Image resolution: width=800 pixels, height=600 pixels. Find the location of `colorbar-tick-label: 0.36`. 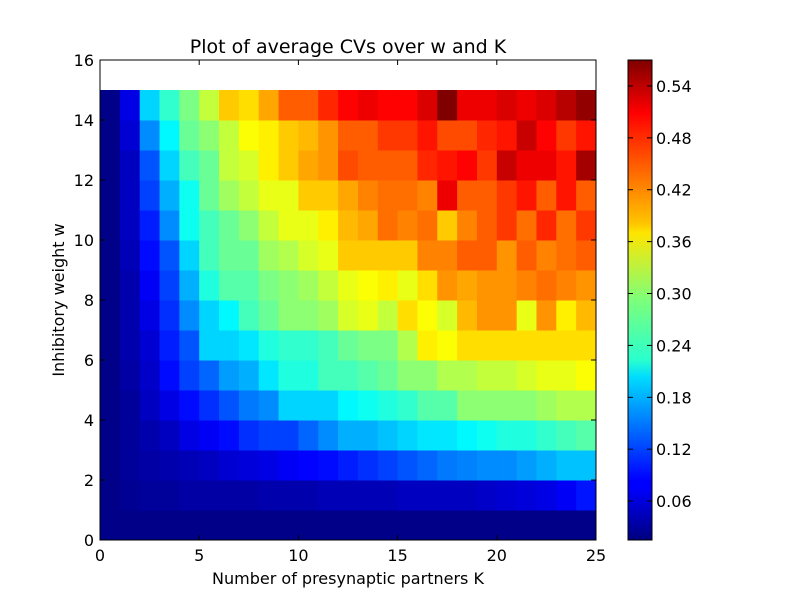

colorbar-tick-label: 0.36 is located at coordinates (674, 242).